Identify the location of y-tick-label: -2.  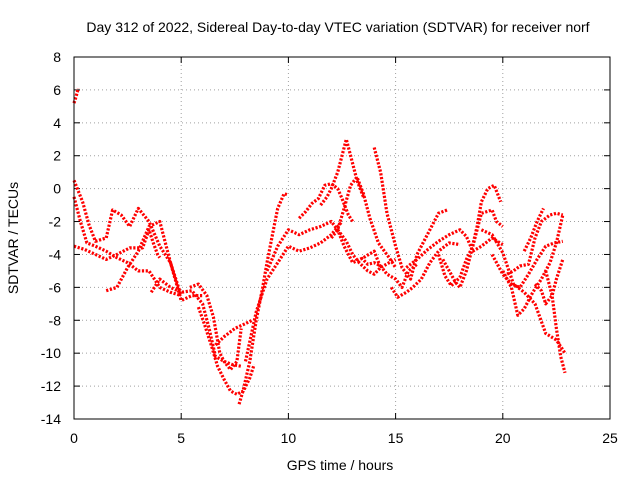
(55, 222).